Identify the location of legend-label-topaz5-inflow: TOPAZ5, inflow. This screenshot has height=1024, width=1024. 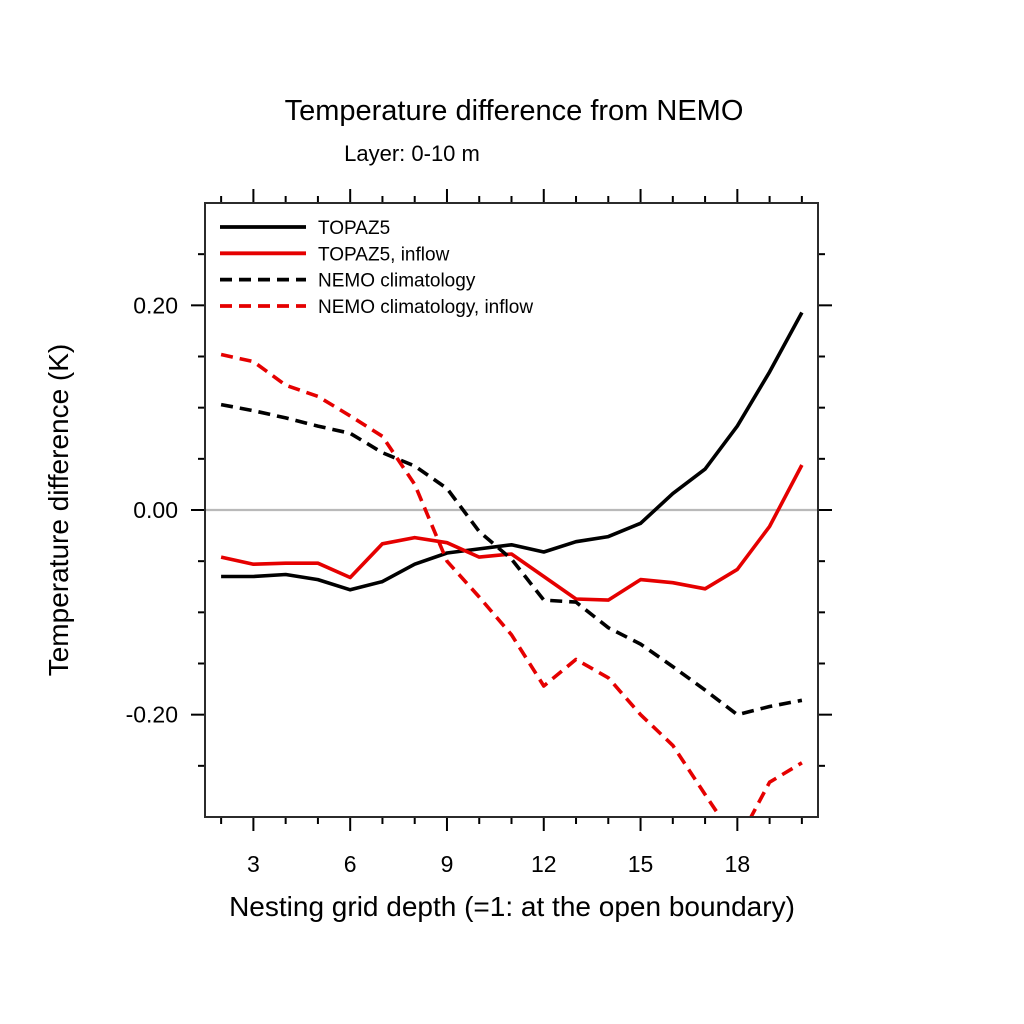
(384, 254).